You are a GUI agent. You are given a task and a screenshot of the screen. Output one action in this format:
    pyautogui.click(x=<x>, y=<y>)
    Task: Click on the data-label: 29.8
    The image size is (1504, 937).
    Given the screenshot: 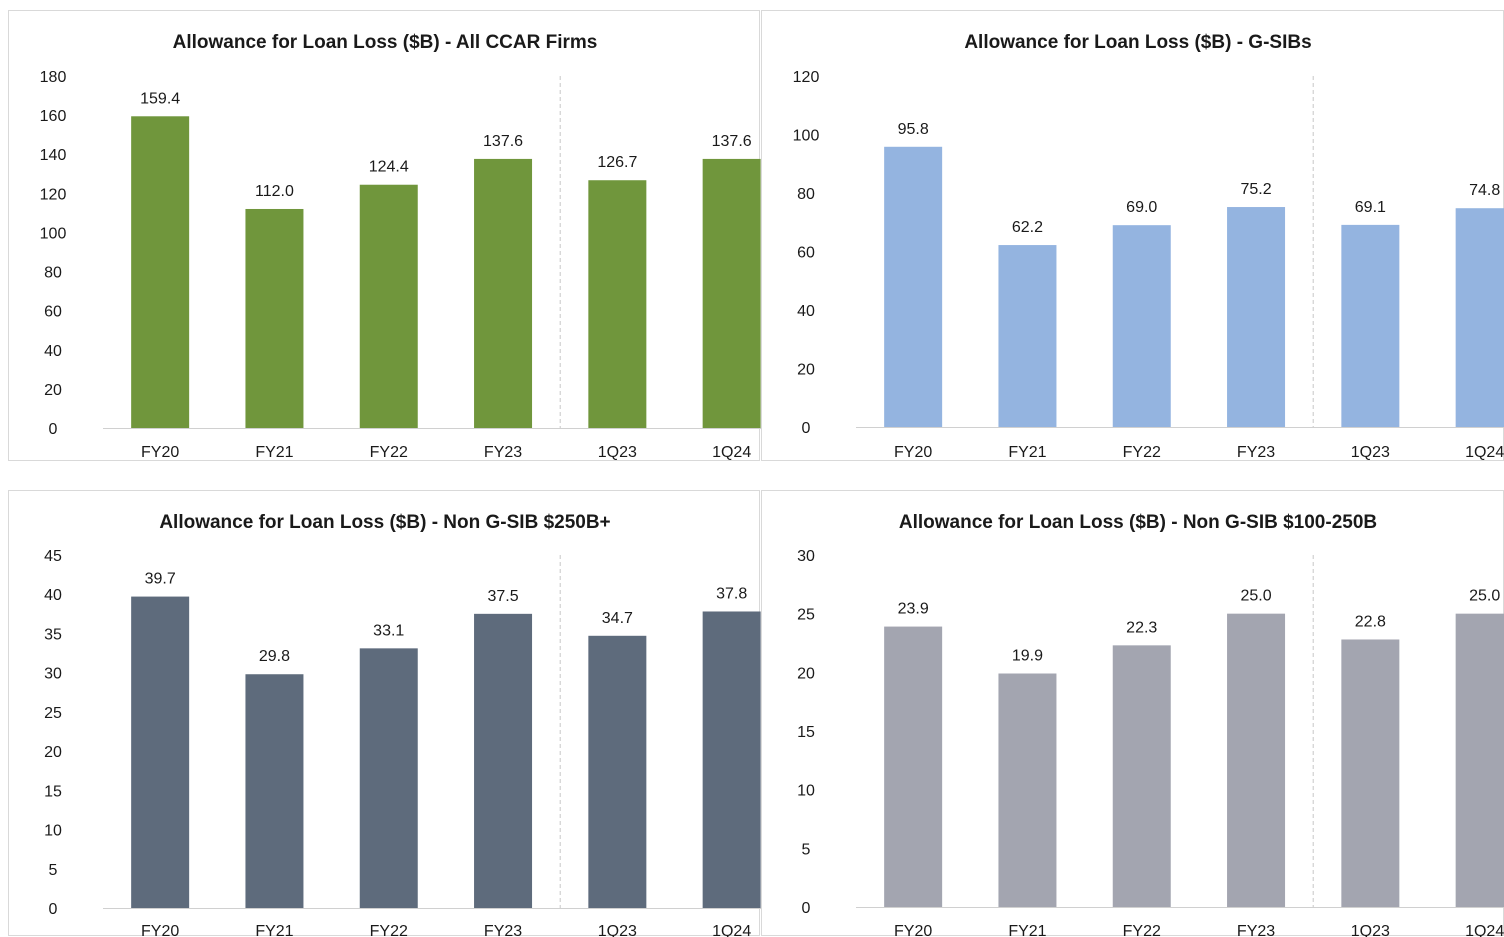 What is the action you would take?
    pyautogui.click(x=274, y=656)
    